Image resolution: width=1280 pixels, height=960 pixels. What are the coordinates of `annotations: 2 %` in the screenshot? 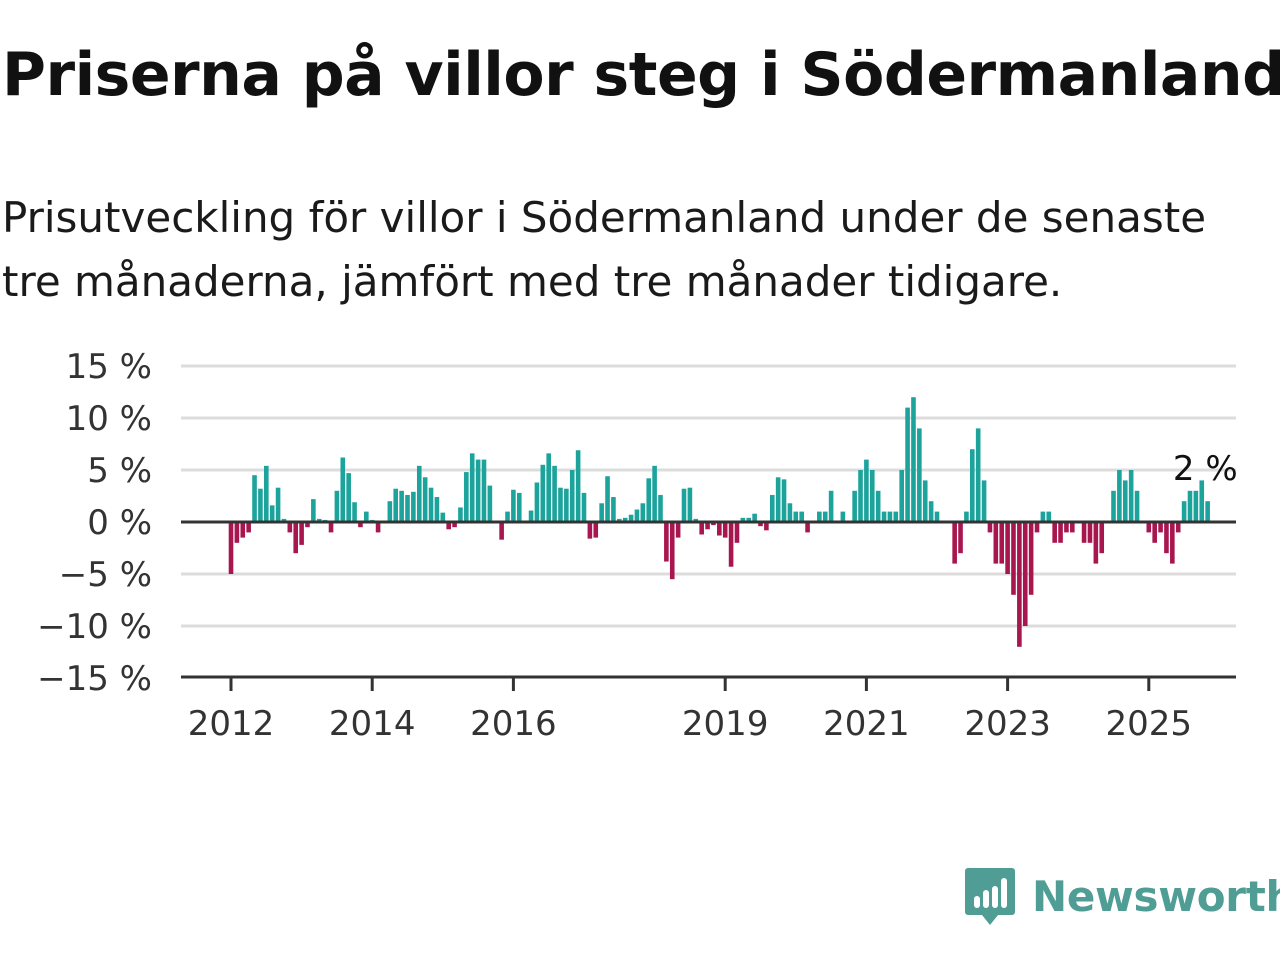 It's located at (1205, 469).